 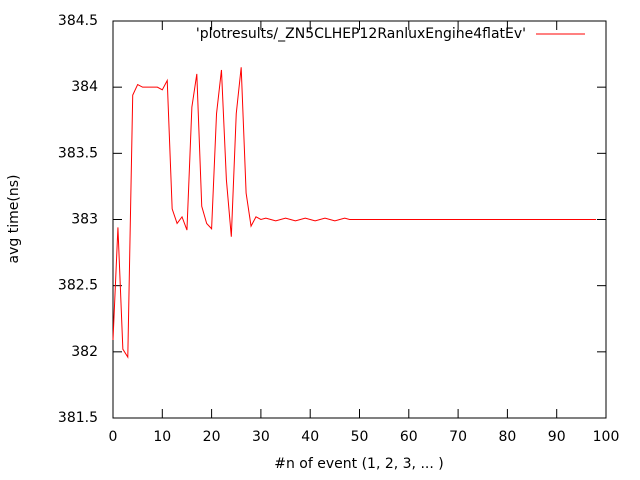 What do you see at coordinates (507, 437) in the screenshot?
I see `x-tick-label: 80` at bounding box center [507, 437].